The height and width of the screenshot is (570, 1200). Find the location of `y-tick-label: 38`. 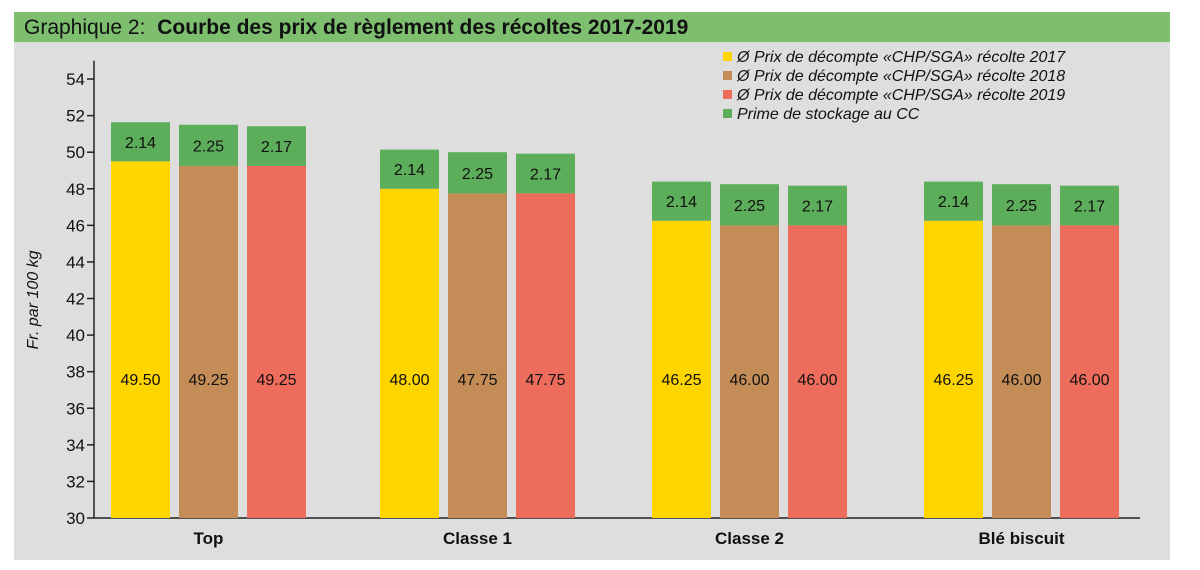

y-tick-label: 38 is located at coordinates (75, 372).